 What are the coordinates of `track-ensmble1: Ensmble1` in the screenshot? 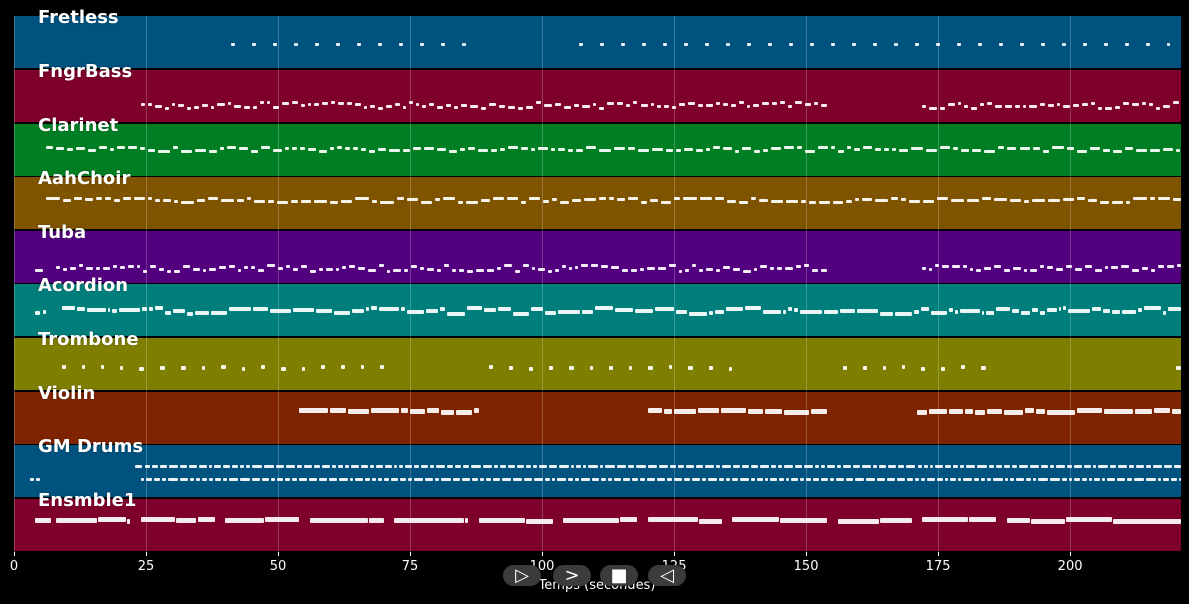 It's located at (597, 520).